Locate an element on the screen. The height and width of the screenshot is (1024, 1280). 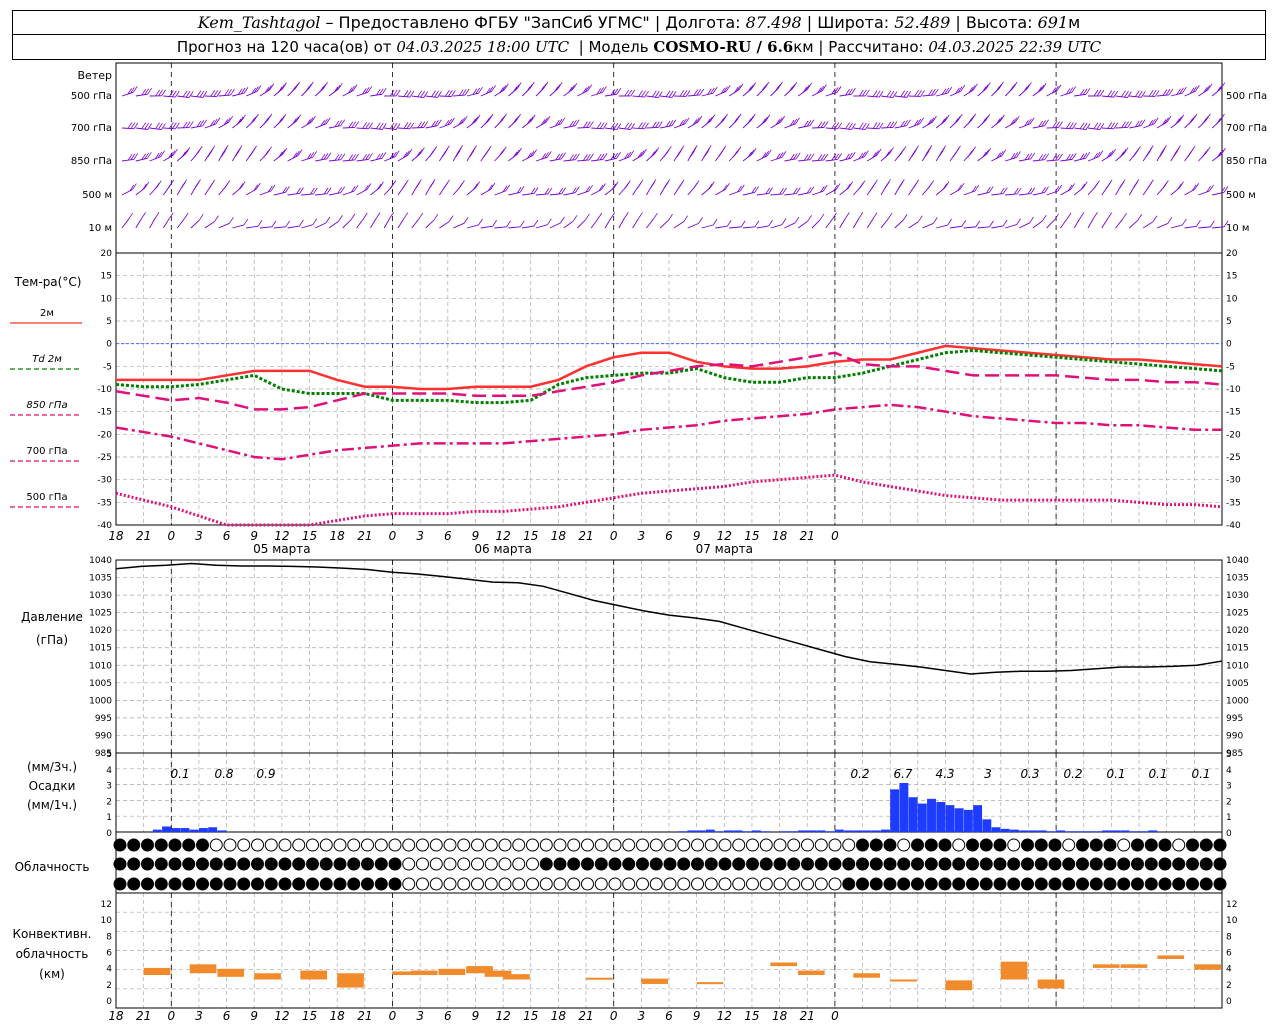
pressure-ytick: 1020 is located at coordinates (1237, 631).